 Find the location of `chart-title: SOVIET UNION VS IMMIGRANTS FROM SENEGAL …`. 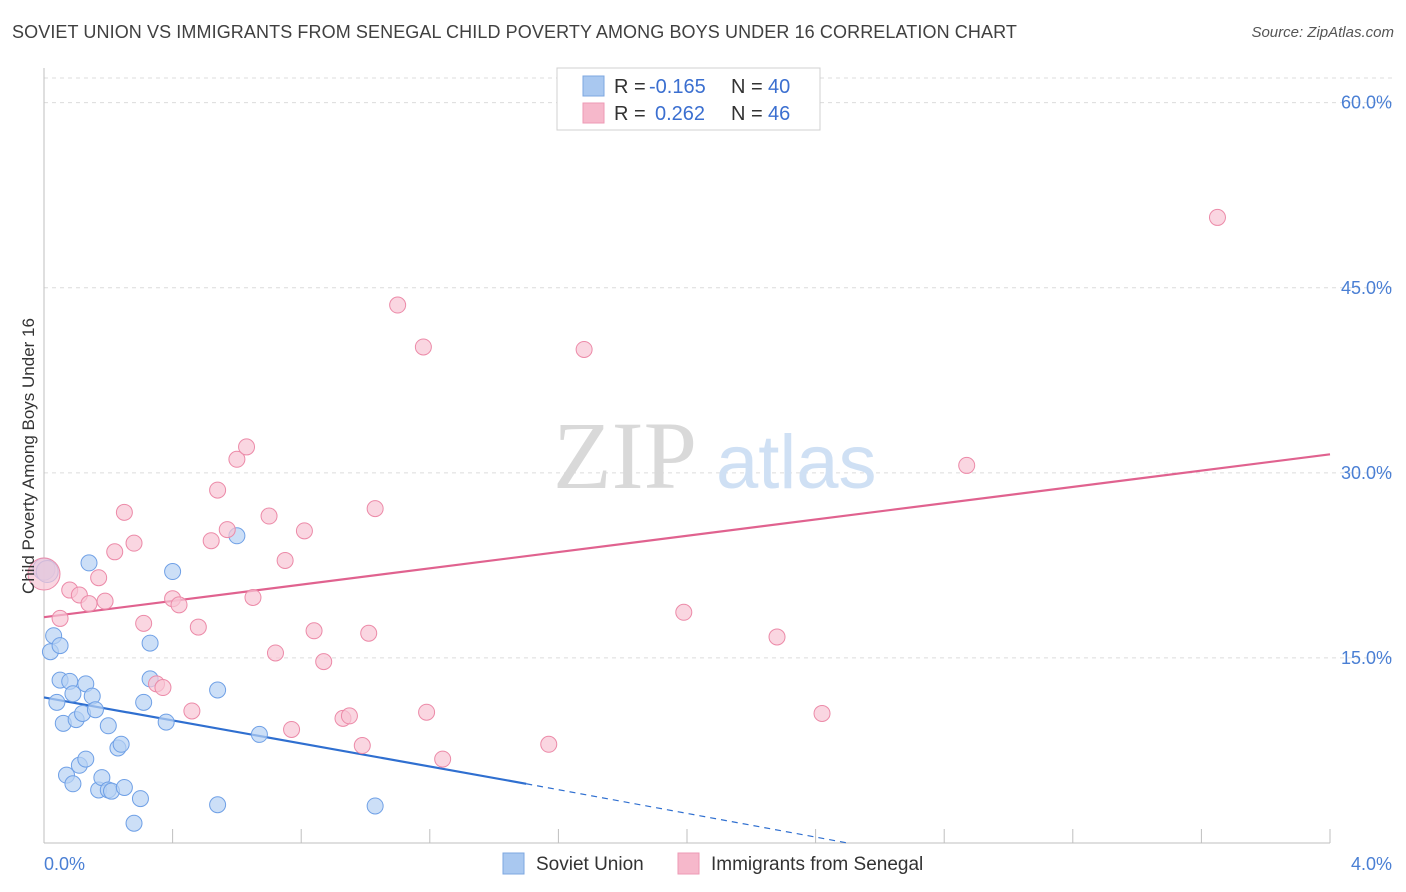

chart-title: SOVIET UNION VS IMMIGRANTS FROM SENEGAL … is located at coordinates (514, 32).